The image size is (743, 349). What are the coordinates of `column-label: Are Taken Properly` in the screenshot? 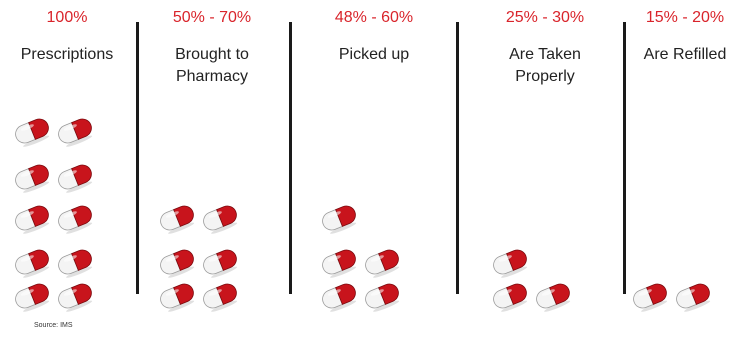 It's located at (545, 65).